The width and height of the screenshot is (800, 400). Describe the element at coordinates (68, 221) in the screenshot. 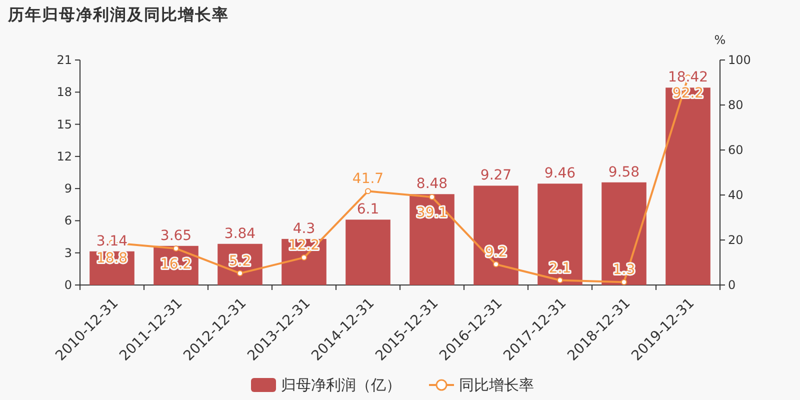

I see `y-tick-label: 6` at that location.